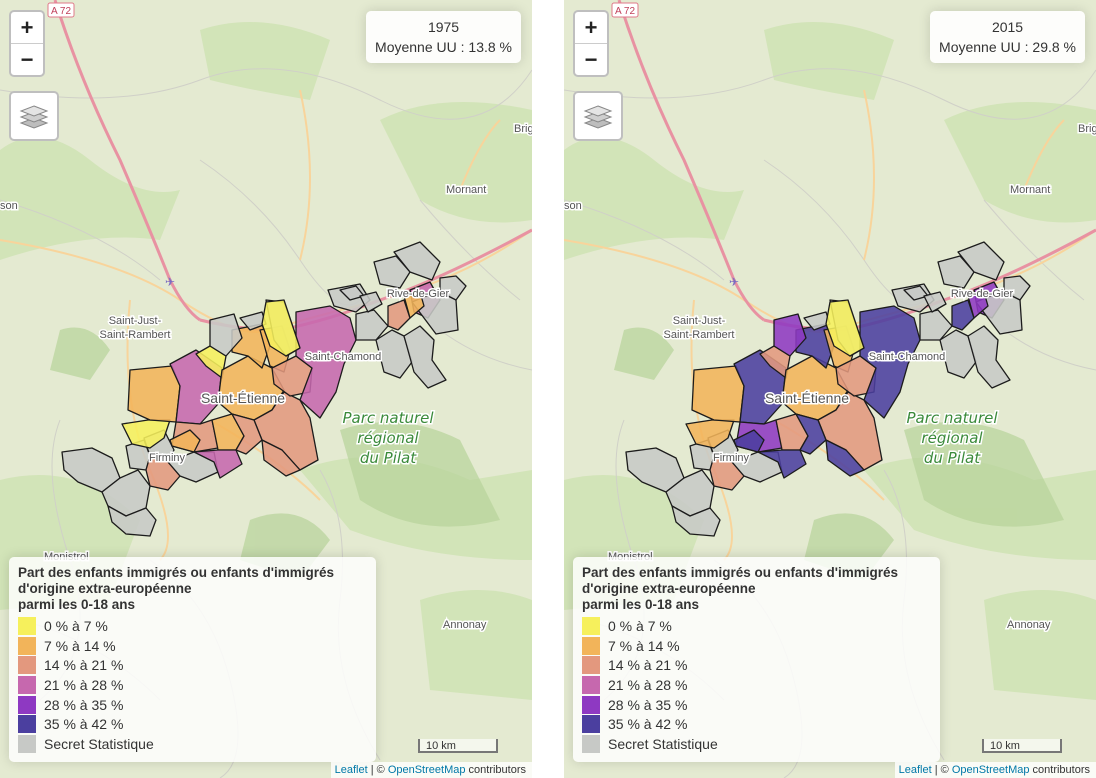 The width and height of the screenshot is (1096, 778). What do you see at coordinates (952, 458) in the screenshot?
I see `park-label-line3: du Pilat` at bounding box center [952, 458].